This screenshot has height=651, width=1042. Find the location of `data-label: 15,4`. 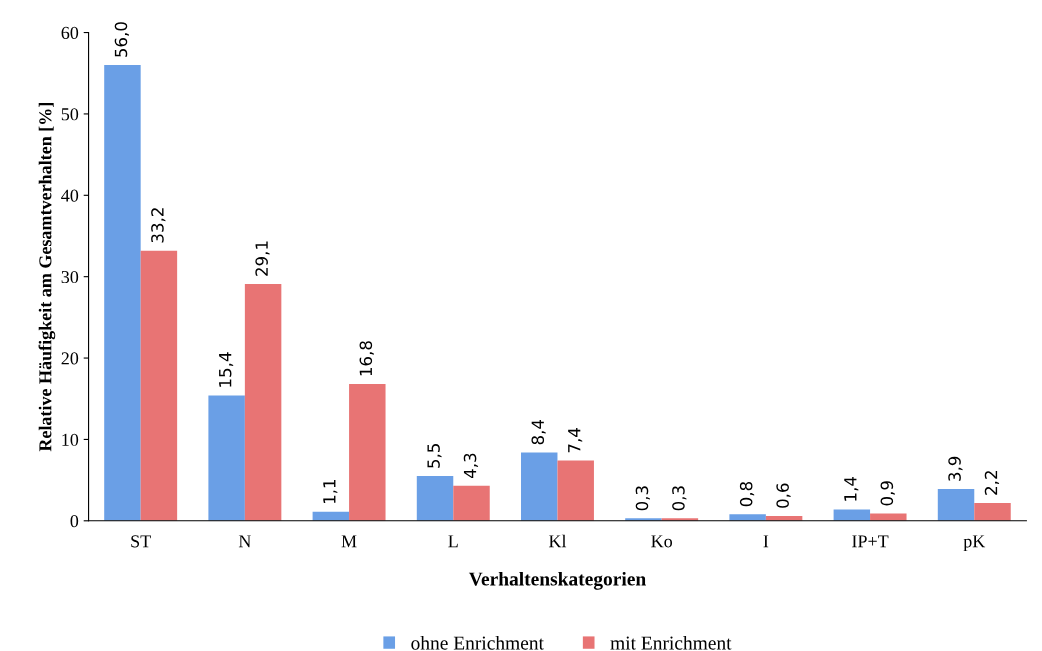

data-label: 15,4 is located at coordinates (226, 369).